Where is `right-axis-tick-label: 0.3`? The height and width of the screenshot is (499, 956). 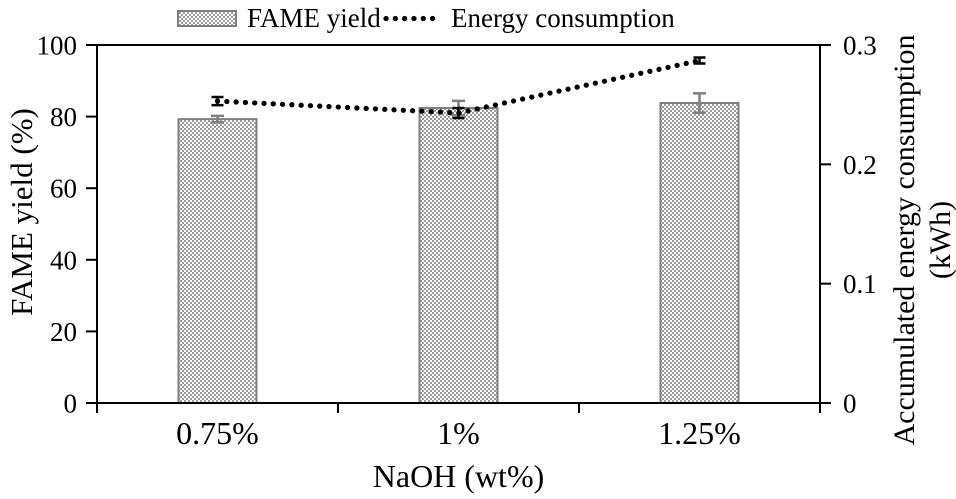 right-axis-tick-label: 0.3 is located at coordinates (860, 46).